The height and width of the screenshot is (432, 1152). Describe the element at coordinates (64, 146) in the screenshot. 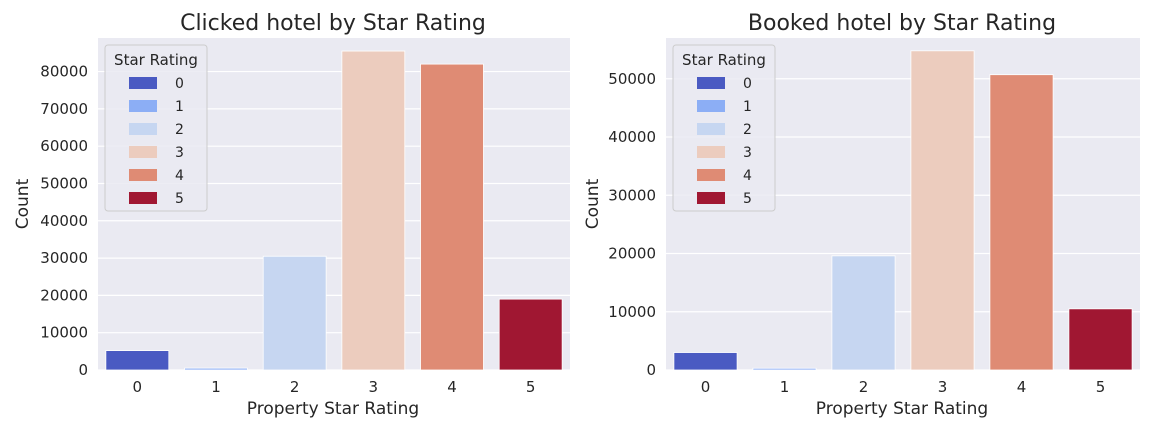

I see `y-tick-label: 60000` at that location.